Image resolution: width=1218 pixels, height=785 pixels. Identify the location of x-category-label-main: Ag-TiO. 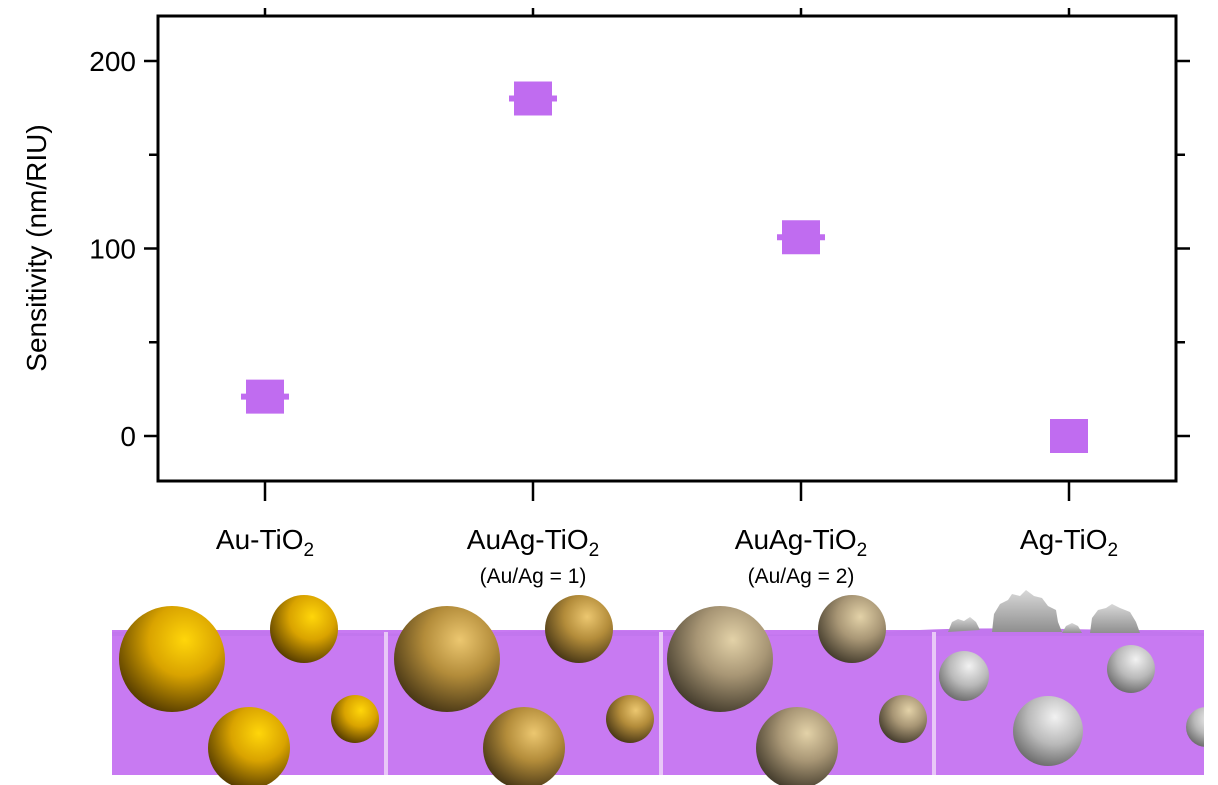
(1064, 539).